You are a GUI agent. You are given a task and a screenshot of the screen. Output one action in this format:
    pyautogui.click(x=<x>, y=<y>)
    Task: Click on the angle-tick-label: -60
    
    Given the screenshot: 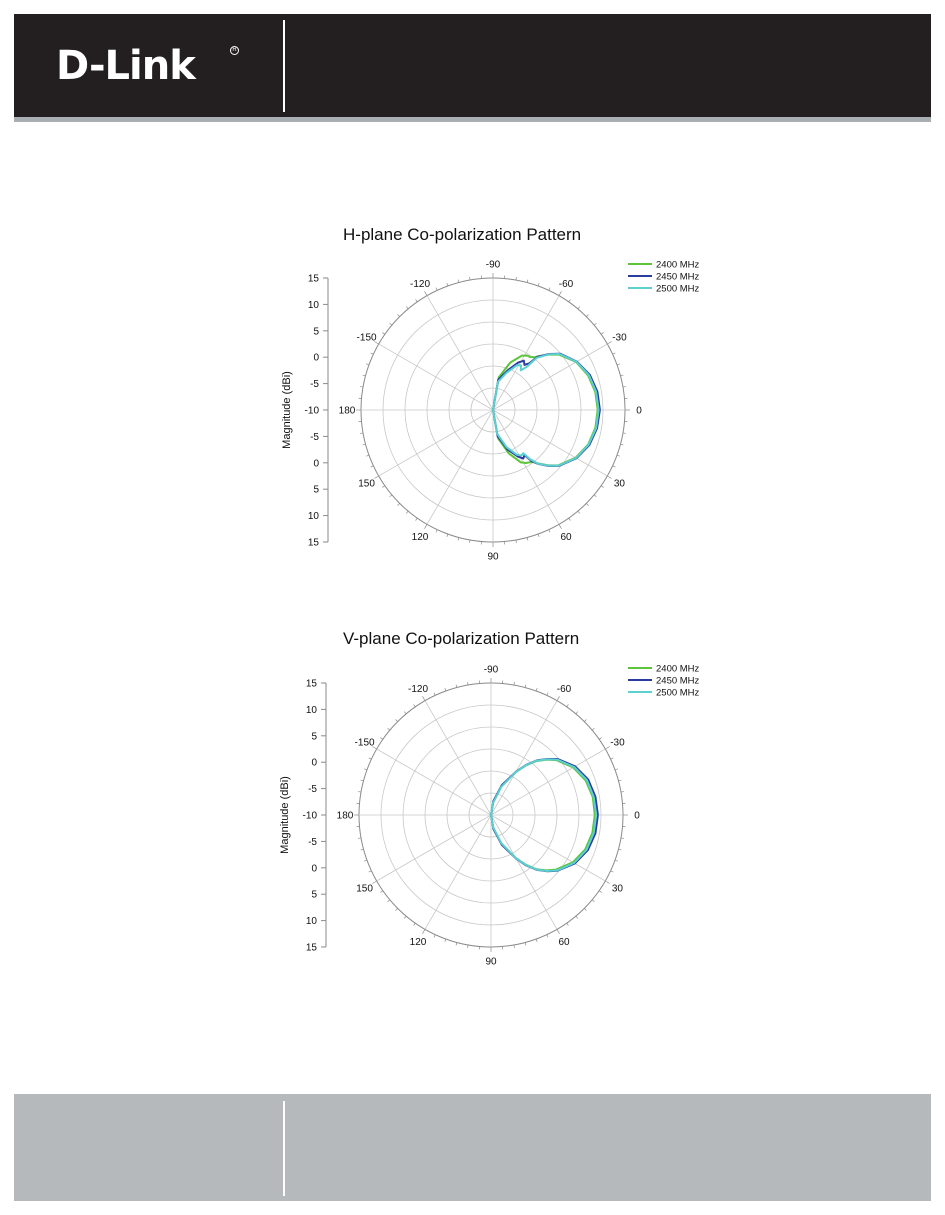 What is the action you would take?
    pyautogui.click(x=566, y=284)
    